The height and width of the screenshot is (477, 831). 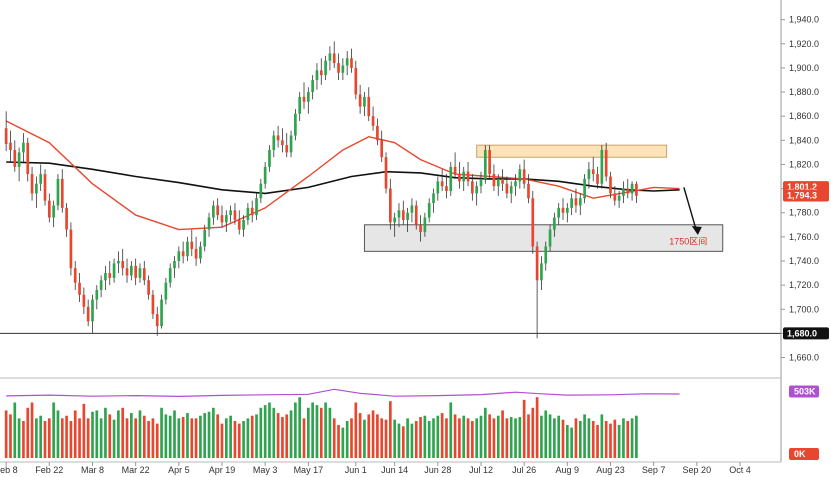 What do you see at coordinates (222, 470) in the screenshot?
I see `x-tick-label: Apr 19` at bounding box center [222, 470].